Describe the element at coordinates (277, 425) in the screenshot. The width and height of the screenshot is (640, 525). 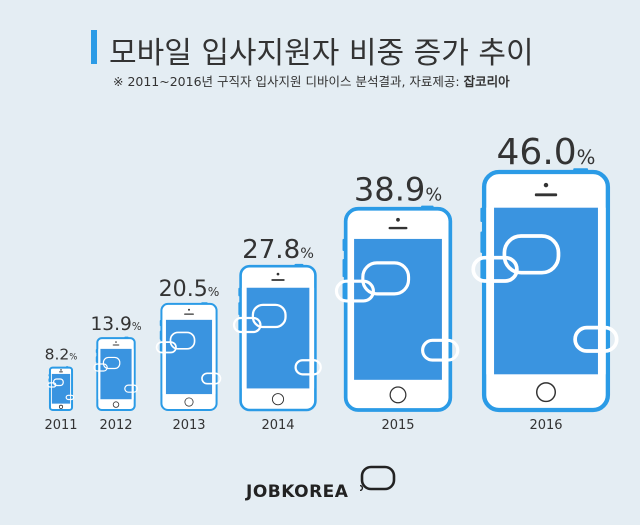
I see `category-label: 2014` at that location.